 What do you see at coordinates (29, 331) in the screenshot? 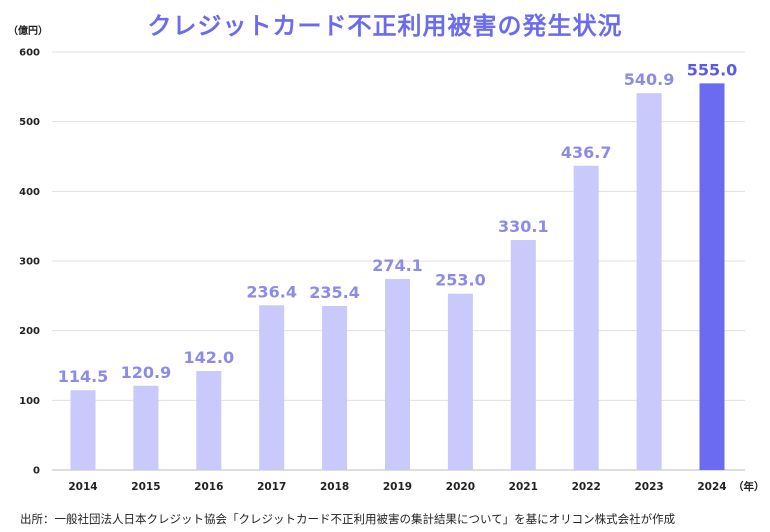
I see `y-tick-label: 200` at bounding box center [29, 331].